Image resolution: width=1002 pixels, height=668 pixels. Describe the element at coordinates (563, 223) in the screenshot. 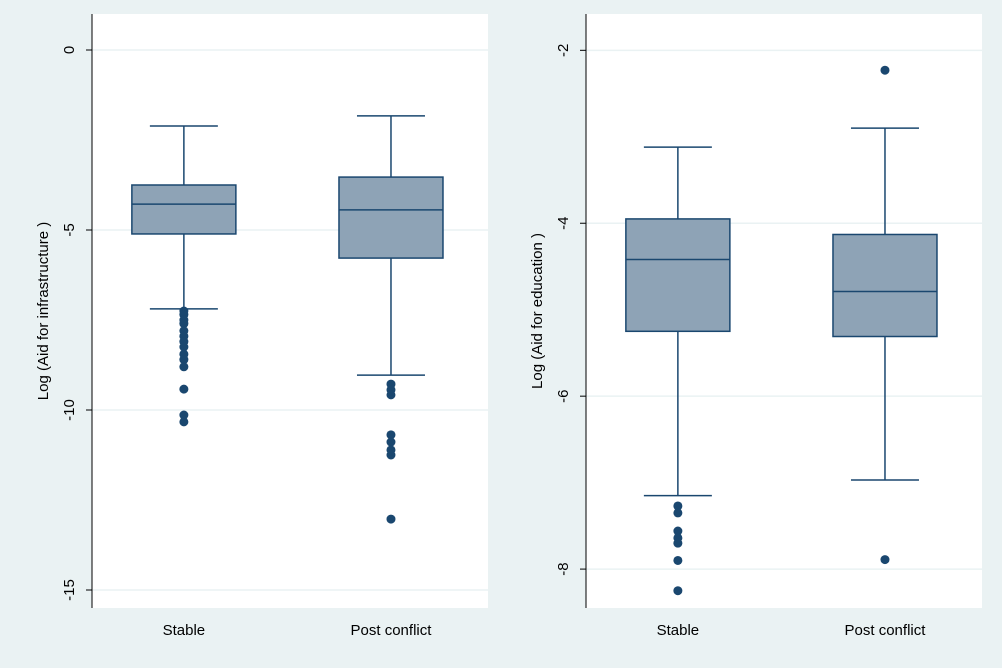

I see `y-tick-label: -4` at that location.